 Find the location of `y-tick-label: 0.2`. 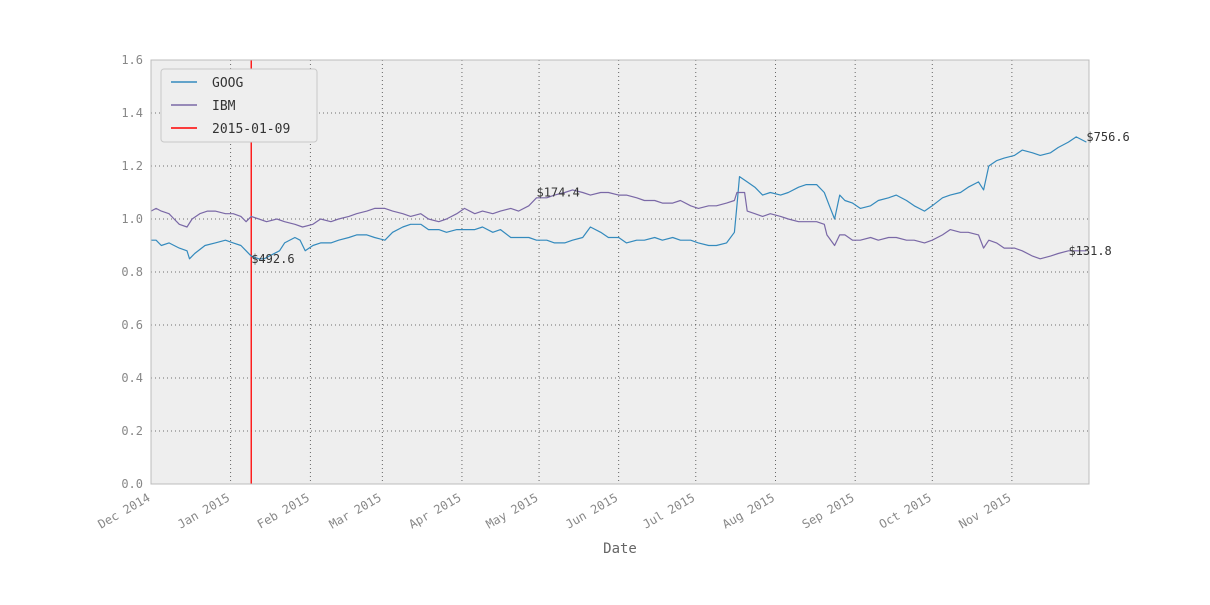

y-tick-label: 0.2 is located at coordinates (132, 431).